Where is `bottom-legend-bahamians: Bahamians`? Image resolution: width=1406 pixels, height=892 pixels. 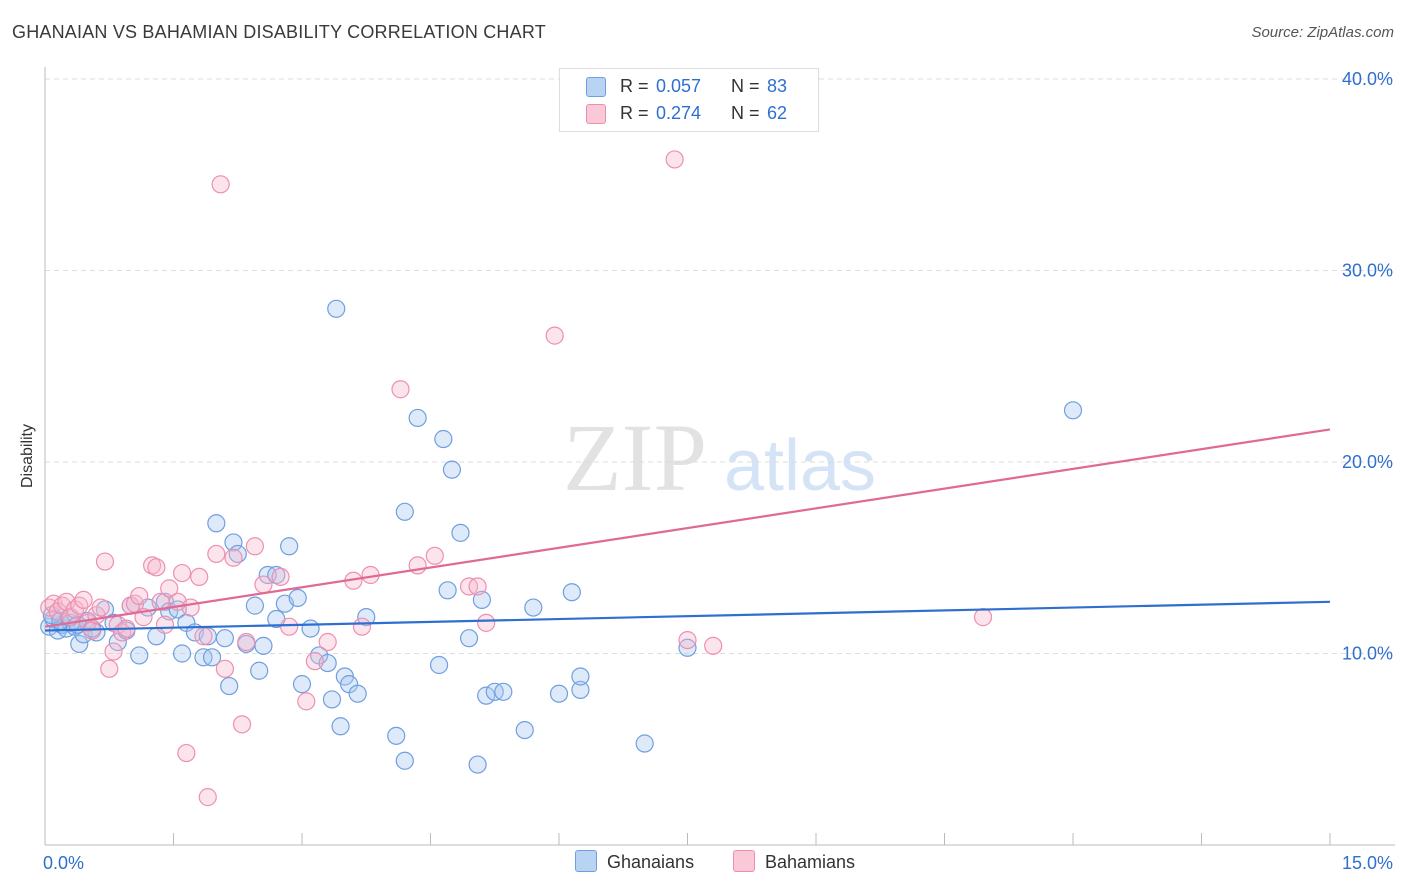
bottom-legend-bahamians: Bahamians is located at coordinates (794, 862).